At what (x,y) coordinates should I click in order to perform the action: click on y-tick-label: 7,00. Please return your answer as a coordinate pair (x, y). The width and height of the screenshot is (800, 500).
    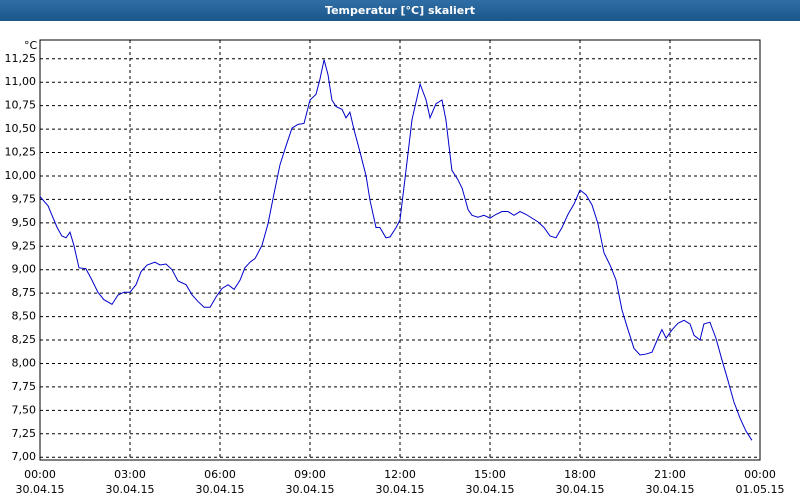
    Looking at the image, I should click on (24, 456).